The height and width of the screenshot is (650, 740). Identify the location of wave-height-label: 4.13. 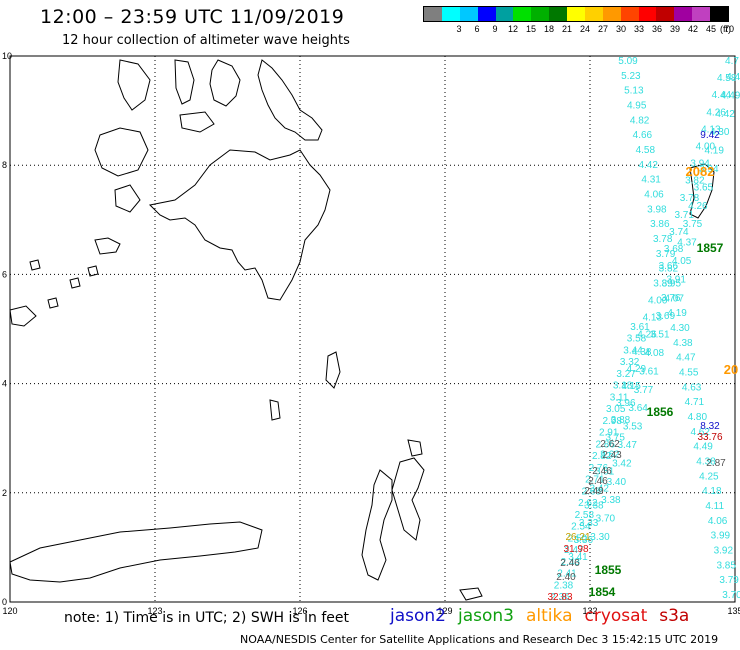
(711, 129).